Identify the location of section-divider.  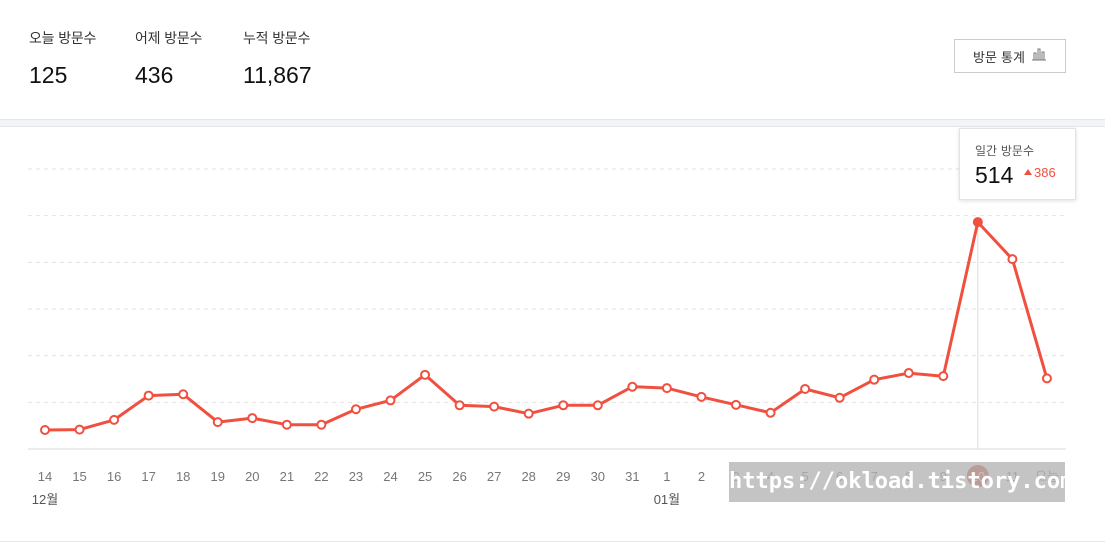
(552, 123).